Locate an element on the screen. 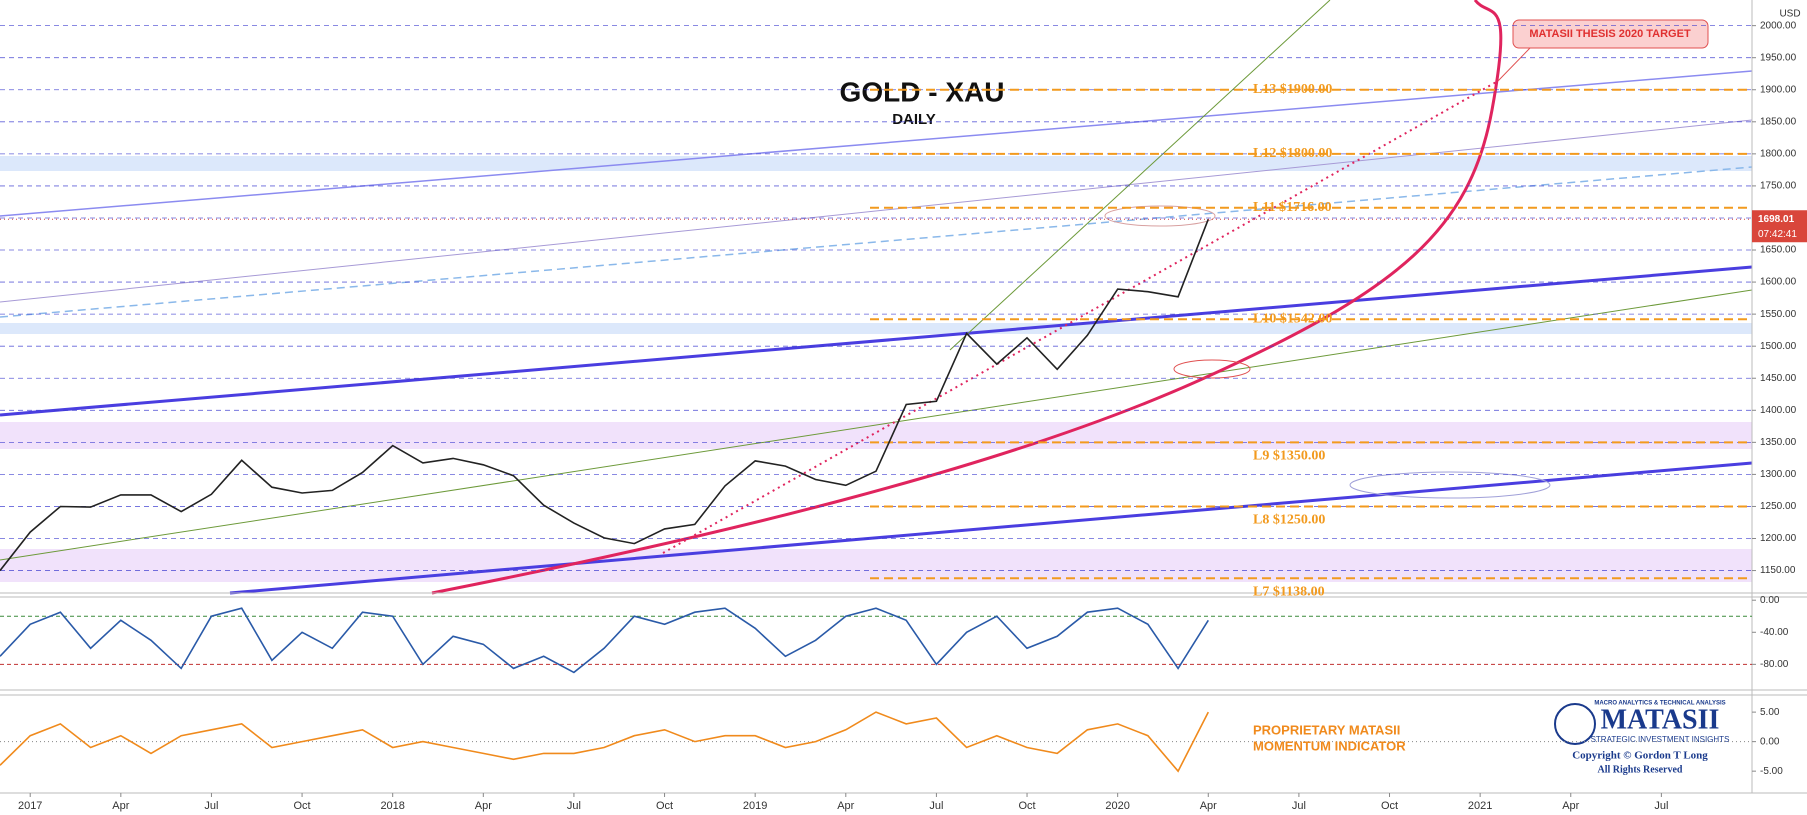  y-tick-label: 1550.00 is located at coordinates (1778, 314).